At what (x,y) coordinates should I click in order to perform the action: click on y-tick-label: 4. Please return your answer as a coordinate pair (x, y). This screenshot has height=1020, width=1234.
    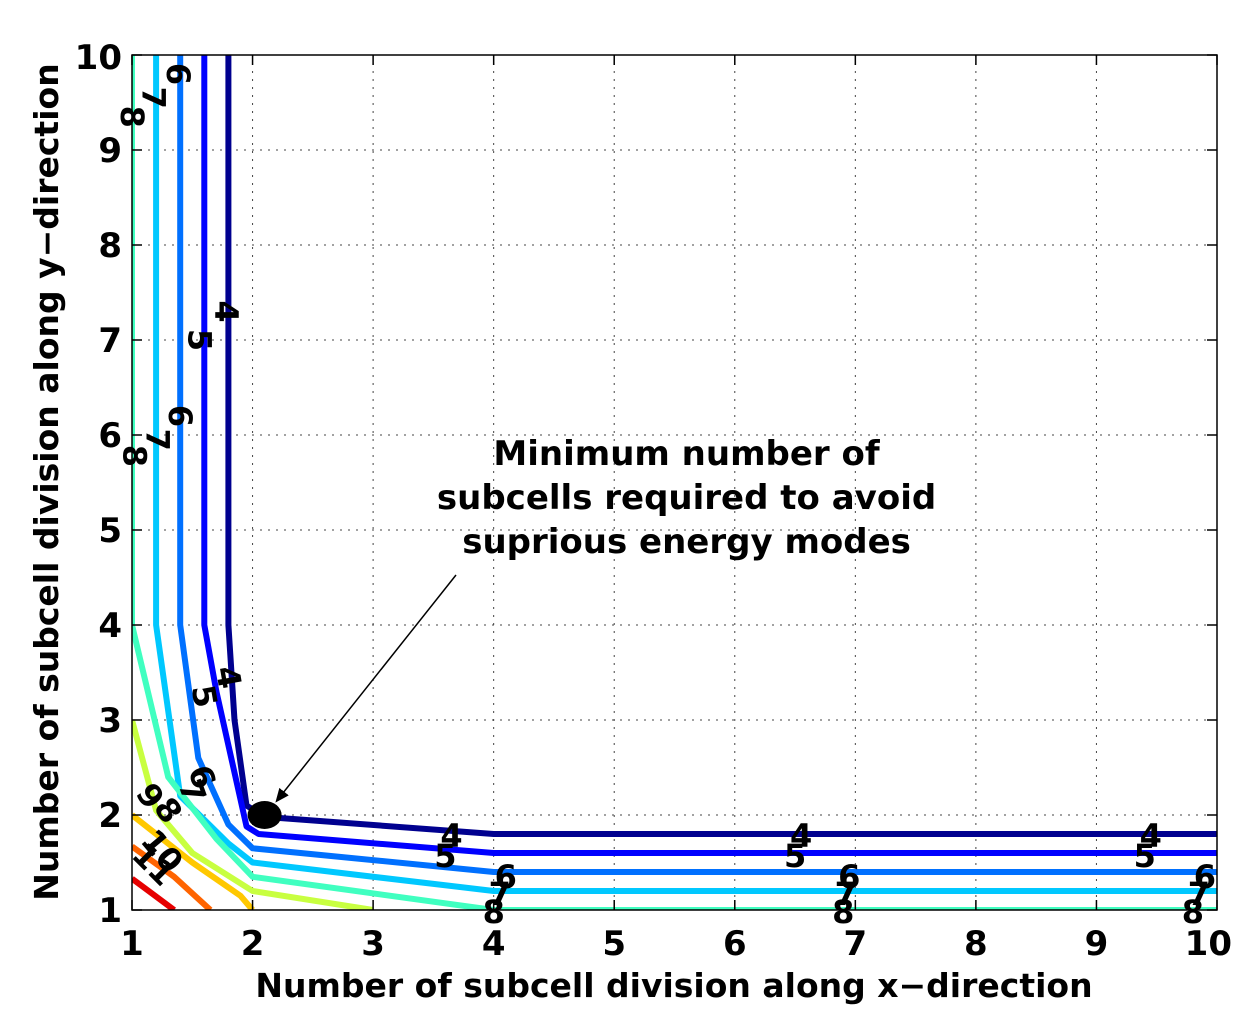
    Looking at the image, I should click on (110, 626).